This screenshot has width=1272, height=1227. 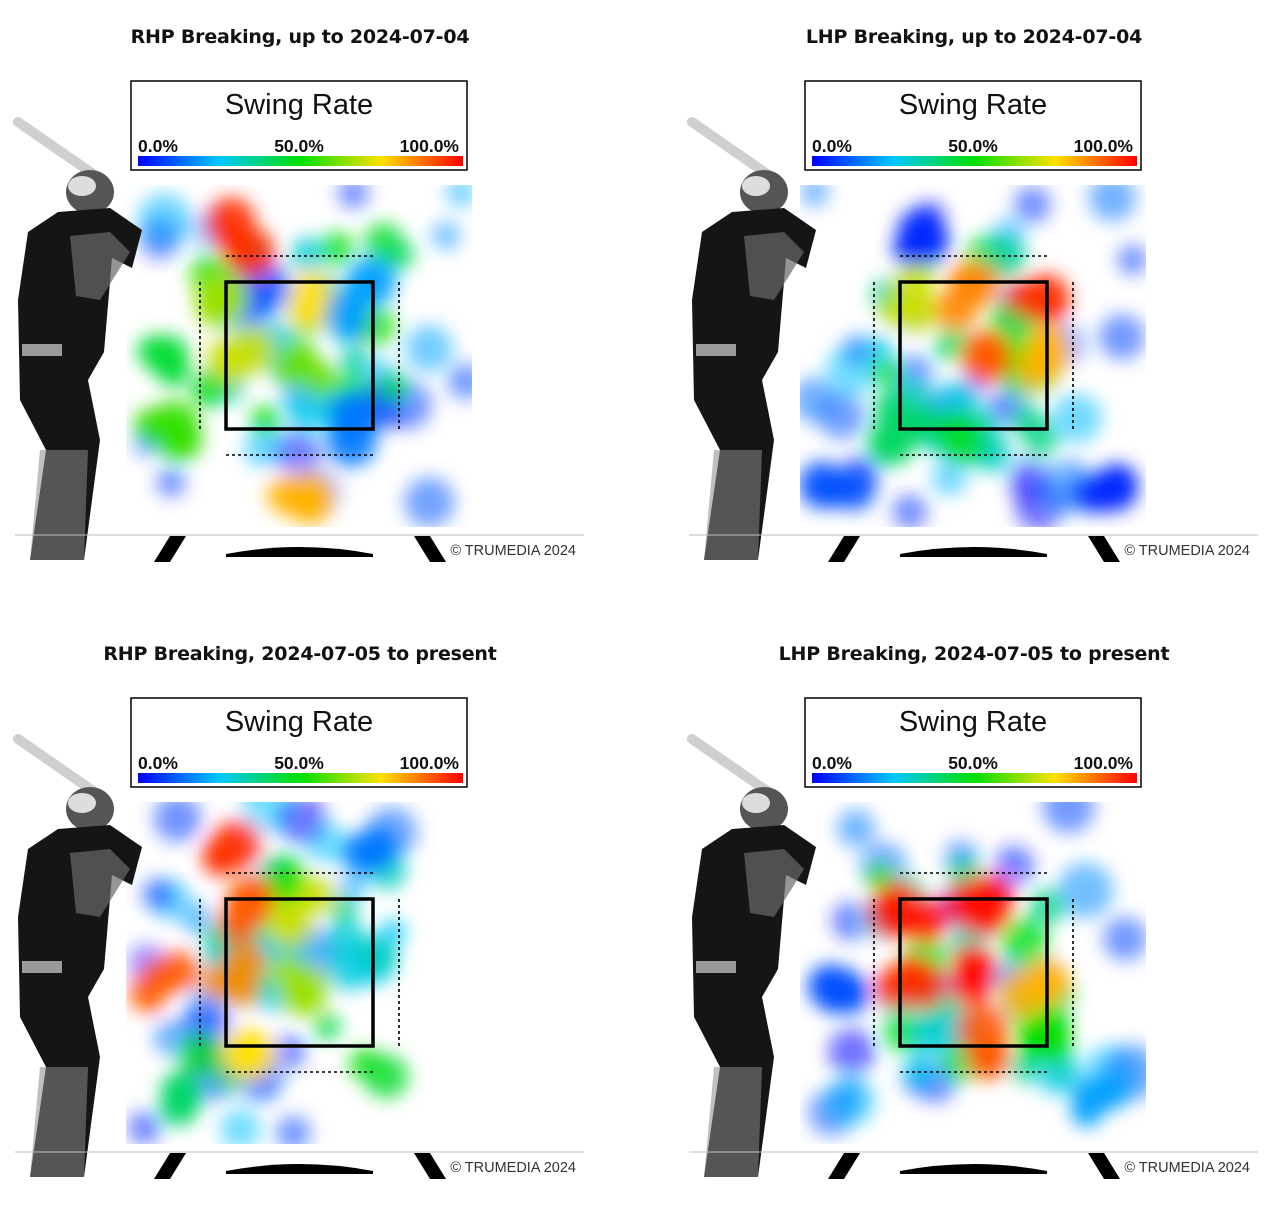 What do you see at coordinates (299, 1169) in the screenshot?
I see `home-plate` at bounding box center [299, 1169].